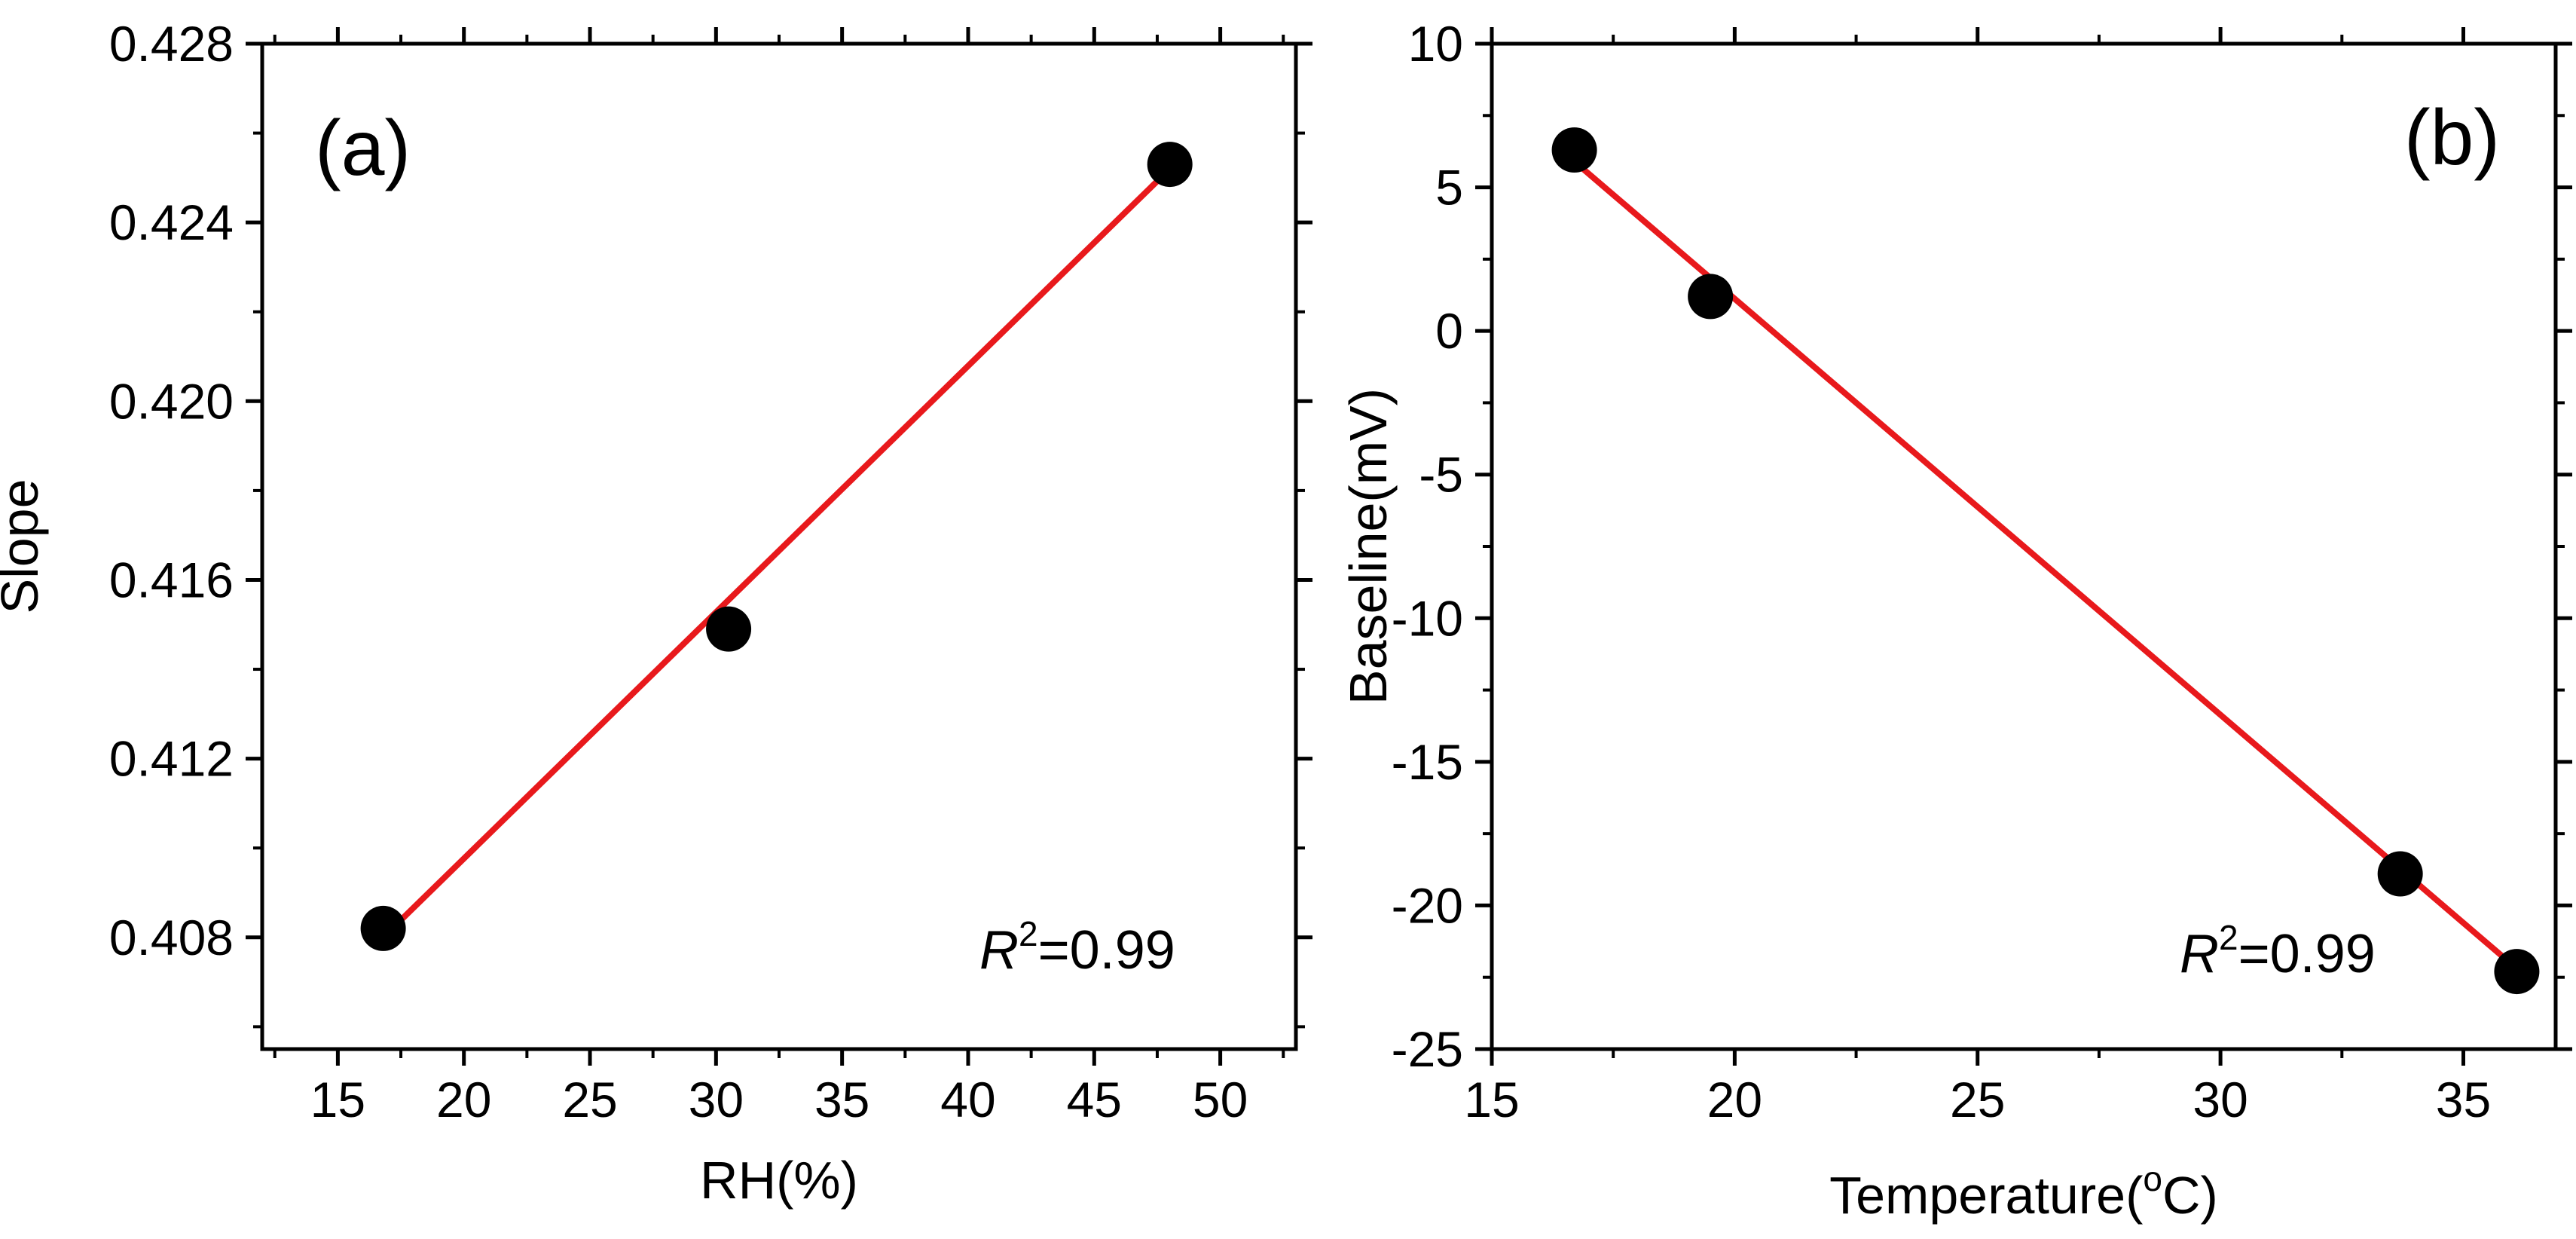 The image size is (2576, 1239). Describe the element at coordinates (2452, 138) in the screenshot. I see `panel-label: (b)` at that location.